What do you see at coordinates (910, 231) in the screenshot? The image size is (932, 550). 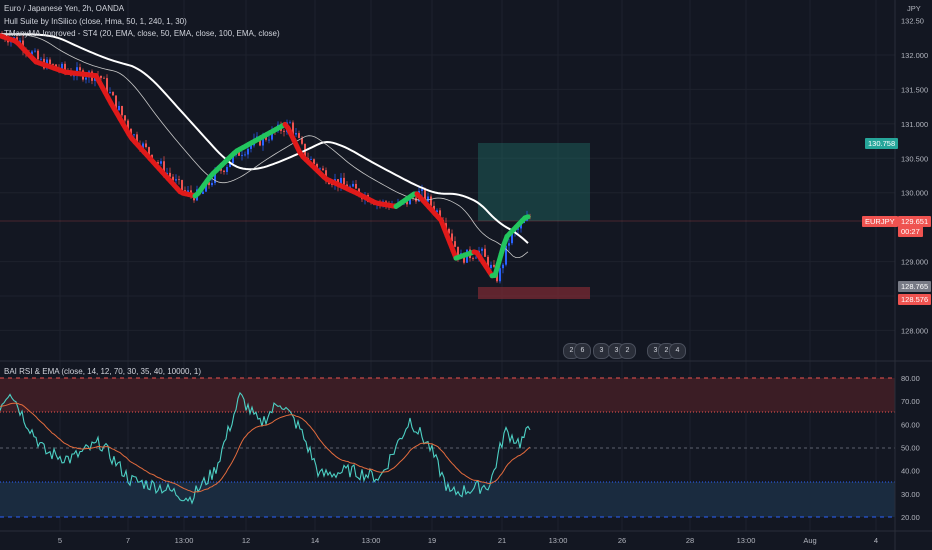 I see `countdown-label: 00:27` at bounding box center [910, 231].